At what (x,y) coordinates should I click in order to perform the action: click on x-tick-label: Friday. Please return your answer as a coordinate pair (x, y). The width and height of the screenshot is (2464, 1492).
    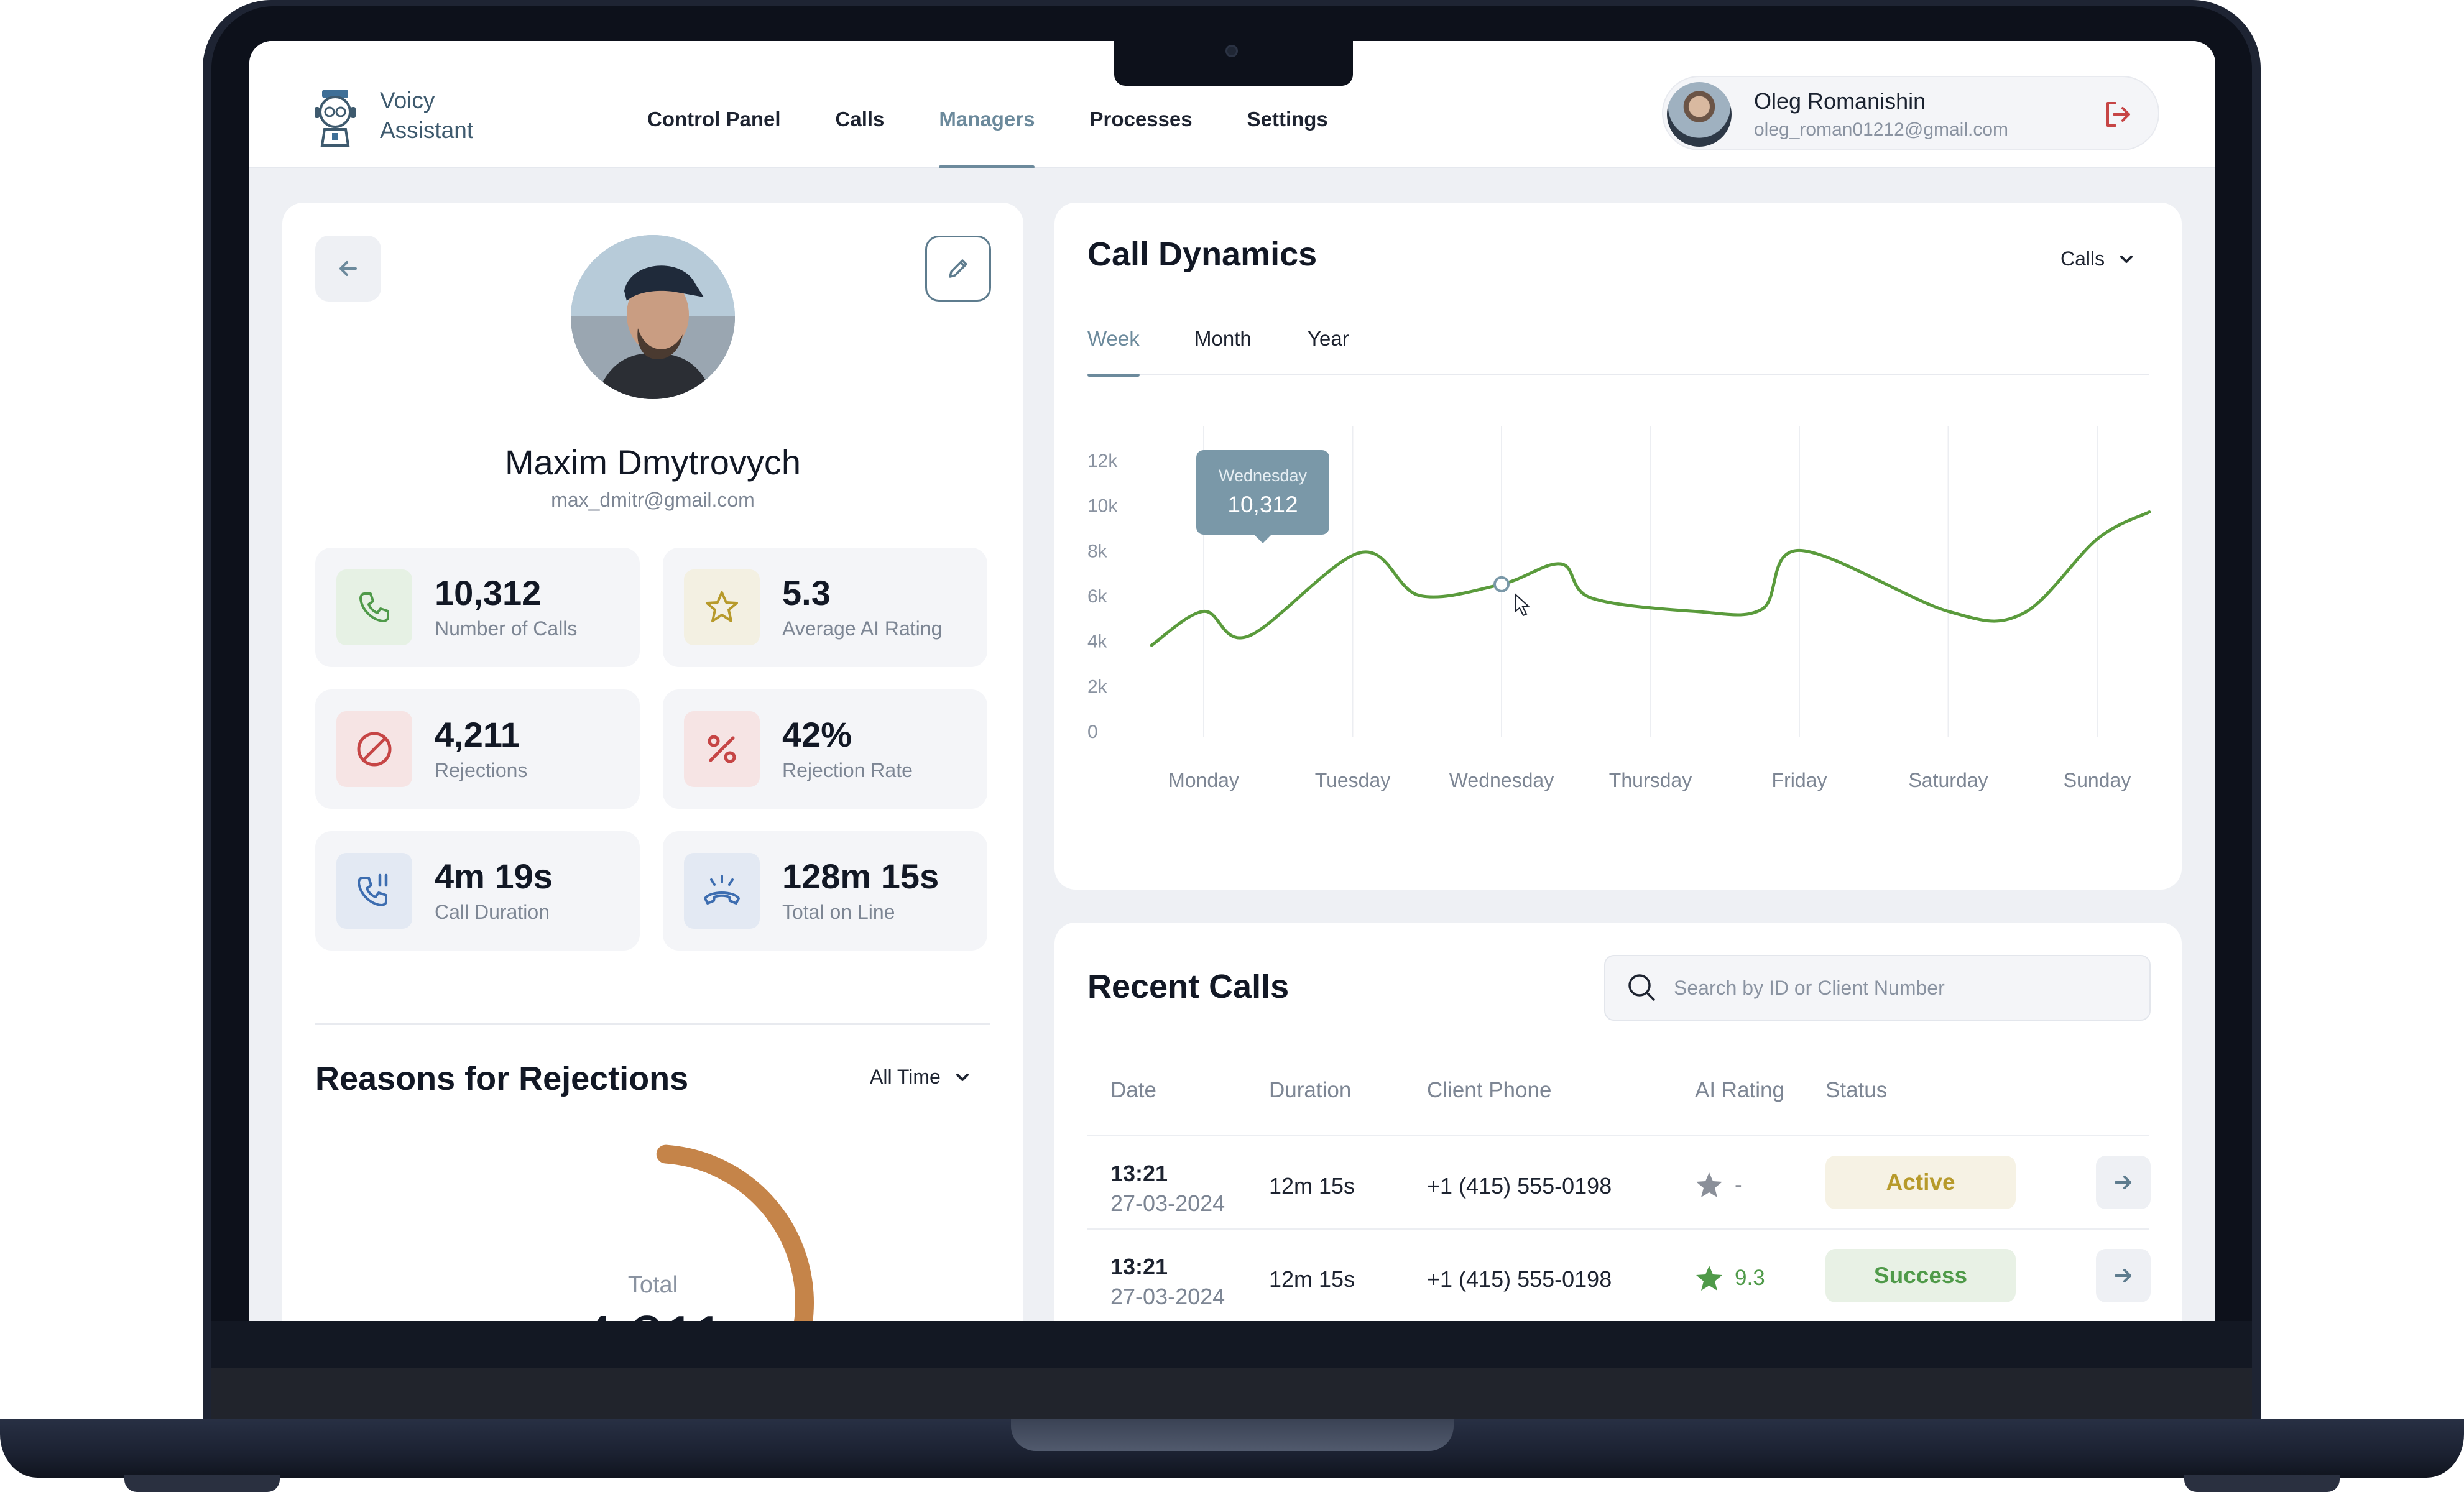
    Looking at the image, I should click on (1799, 780).